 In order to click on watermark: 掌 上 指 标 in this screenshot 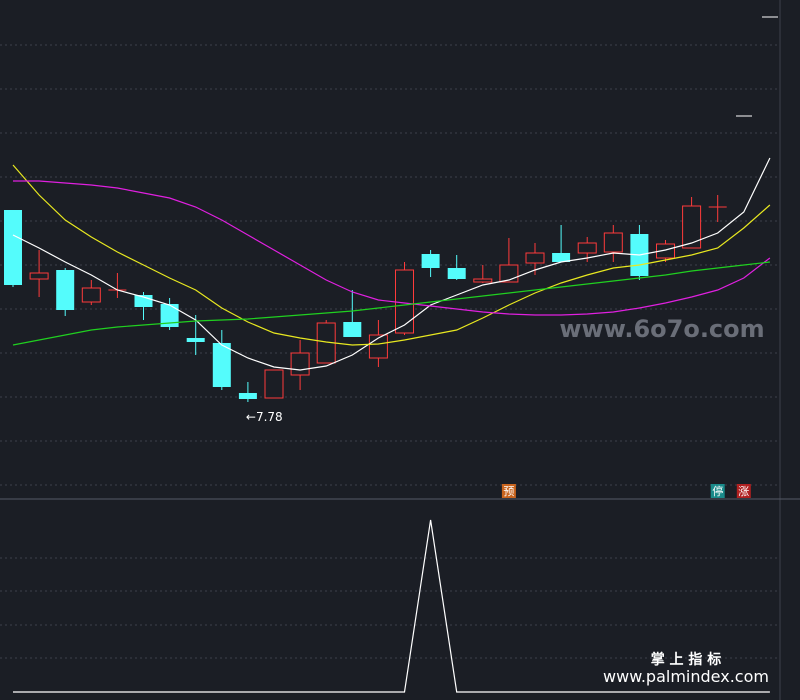, I will do `click(686, 659)`.